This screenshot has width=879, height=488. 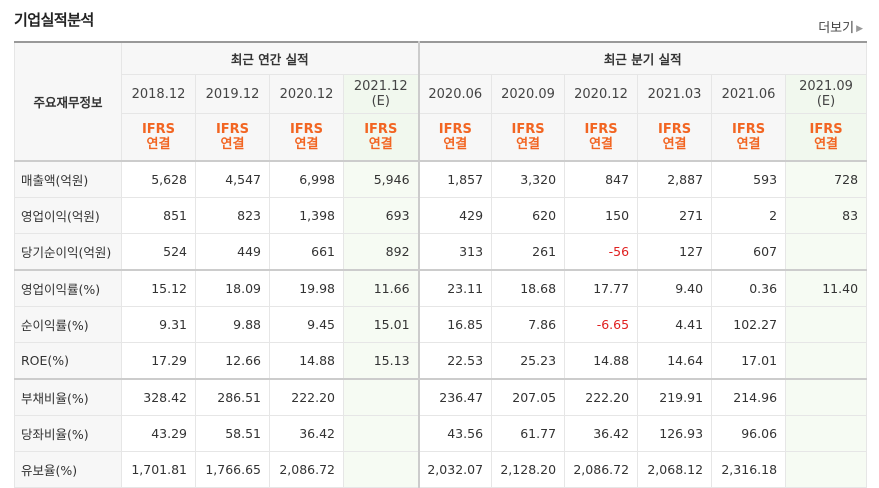 What do you see at coordinates (826, 215) in the screenshot?
I see `metric-value: 83` at bounding box center [826, 215].